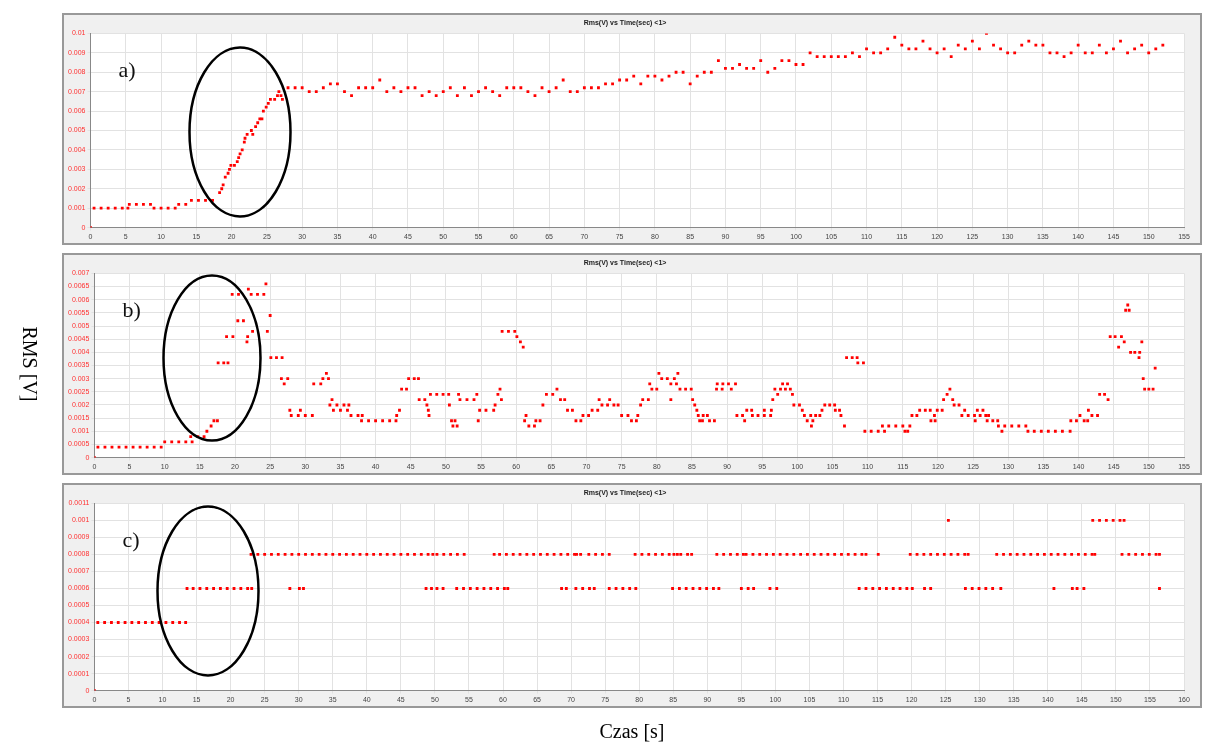 The height and width of the screenshot is (751, 1212). Describe the element at coordinates (131, 310) in the screenshot. I see `annotation: b)` at that location.